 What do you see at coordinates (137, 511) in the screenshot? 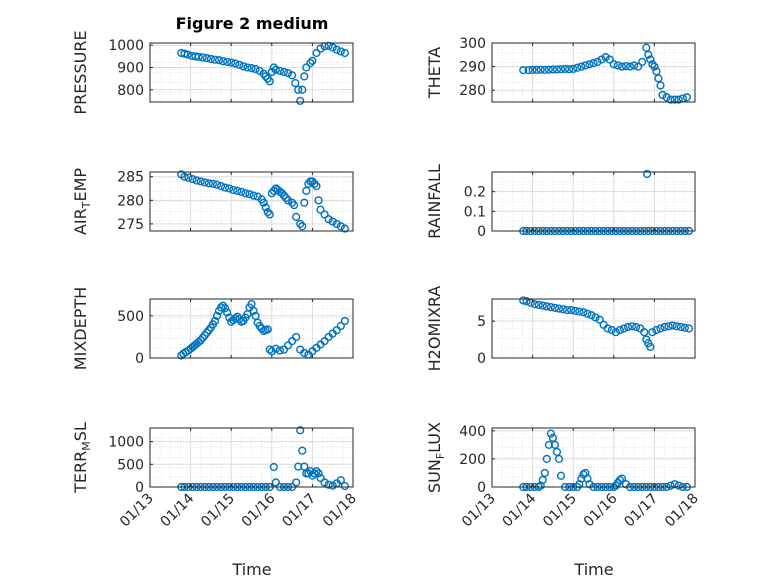
I see `x-tick-label: 01/13` at bounding box center [137, 511].